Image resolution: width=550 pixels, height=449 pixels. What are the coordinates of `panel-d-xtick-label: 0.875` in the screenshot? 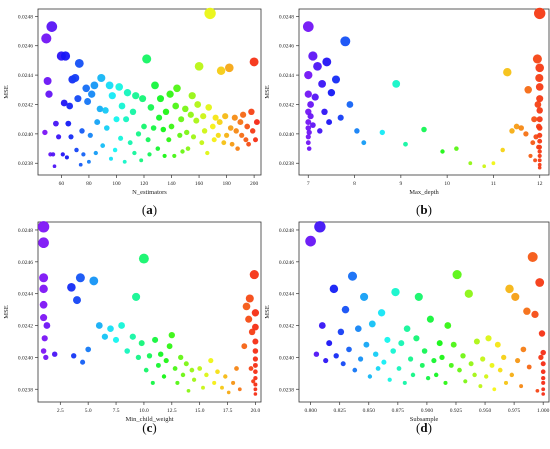 It's located at (398, 411).